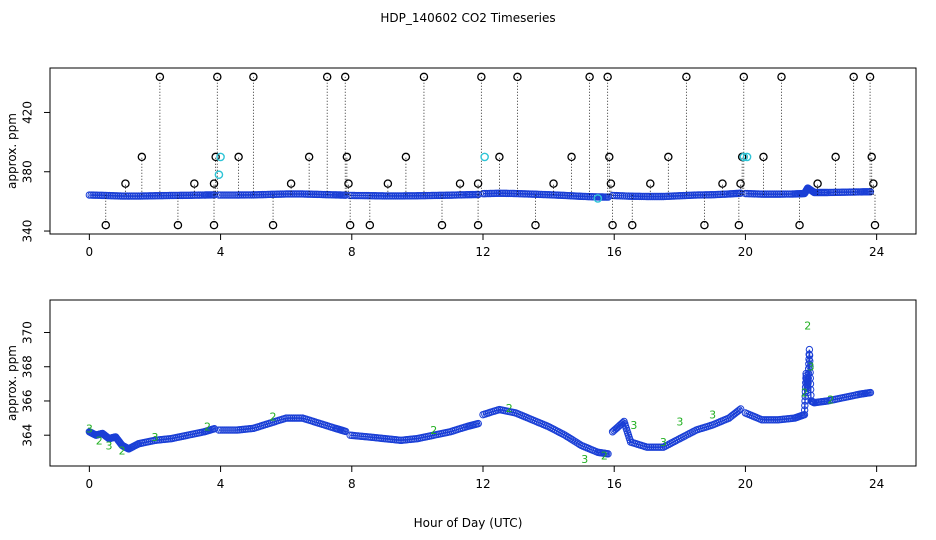  I want to click on bottom-y-tick-label: 368, so click(28, 366).